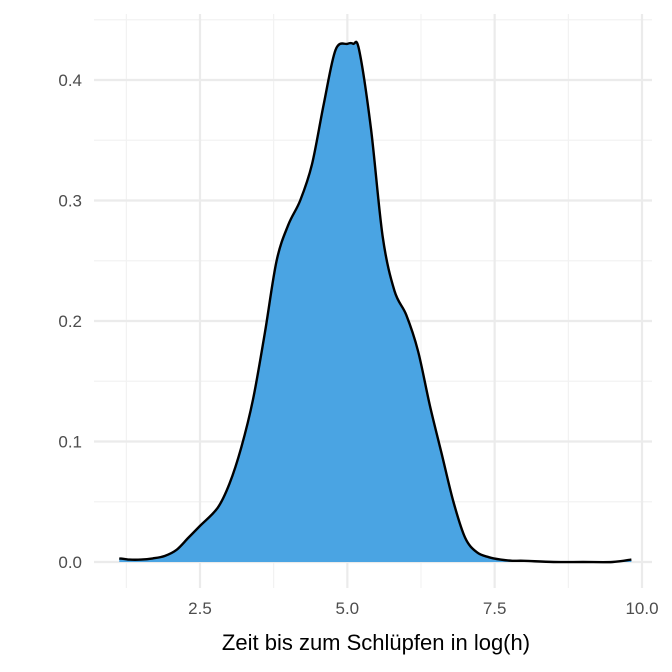  Describe the element at coordinates (641, 608) in the screenshot. I see `x-tick-label: 10.0` at that location.